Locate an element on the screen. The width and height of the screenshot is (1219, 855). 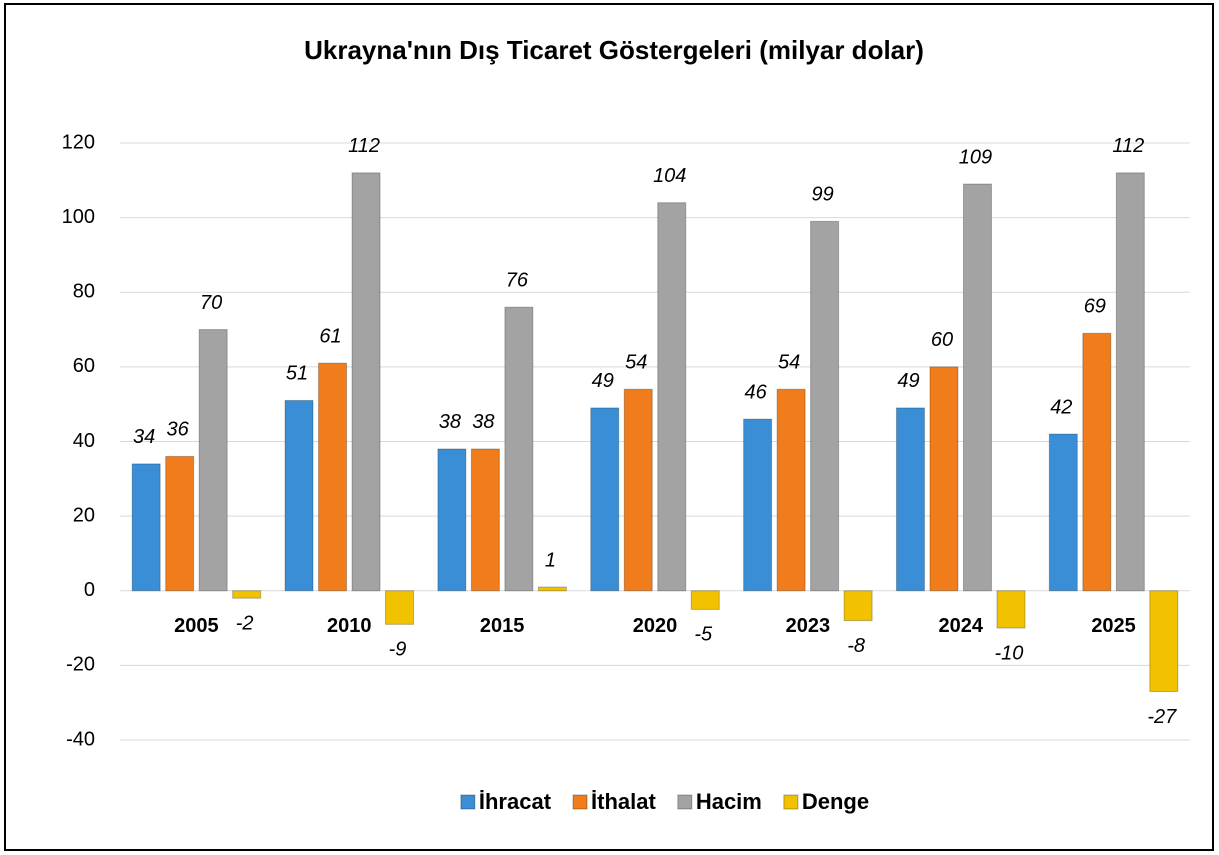
data-label: 61 is located at coordinates (330, 336).